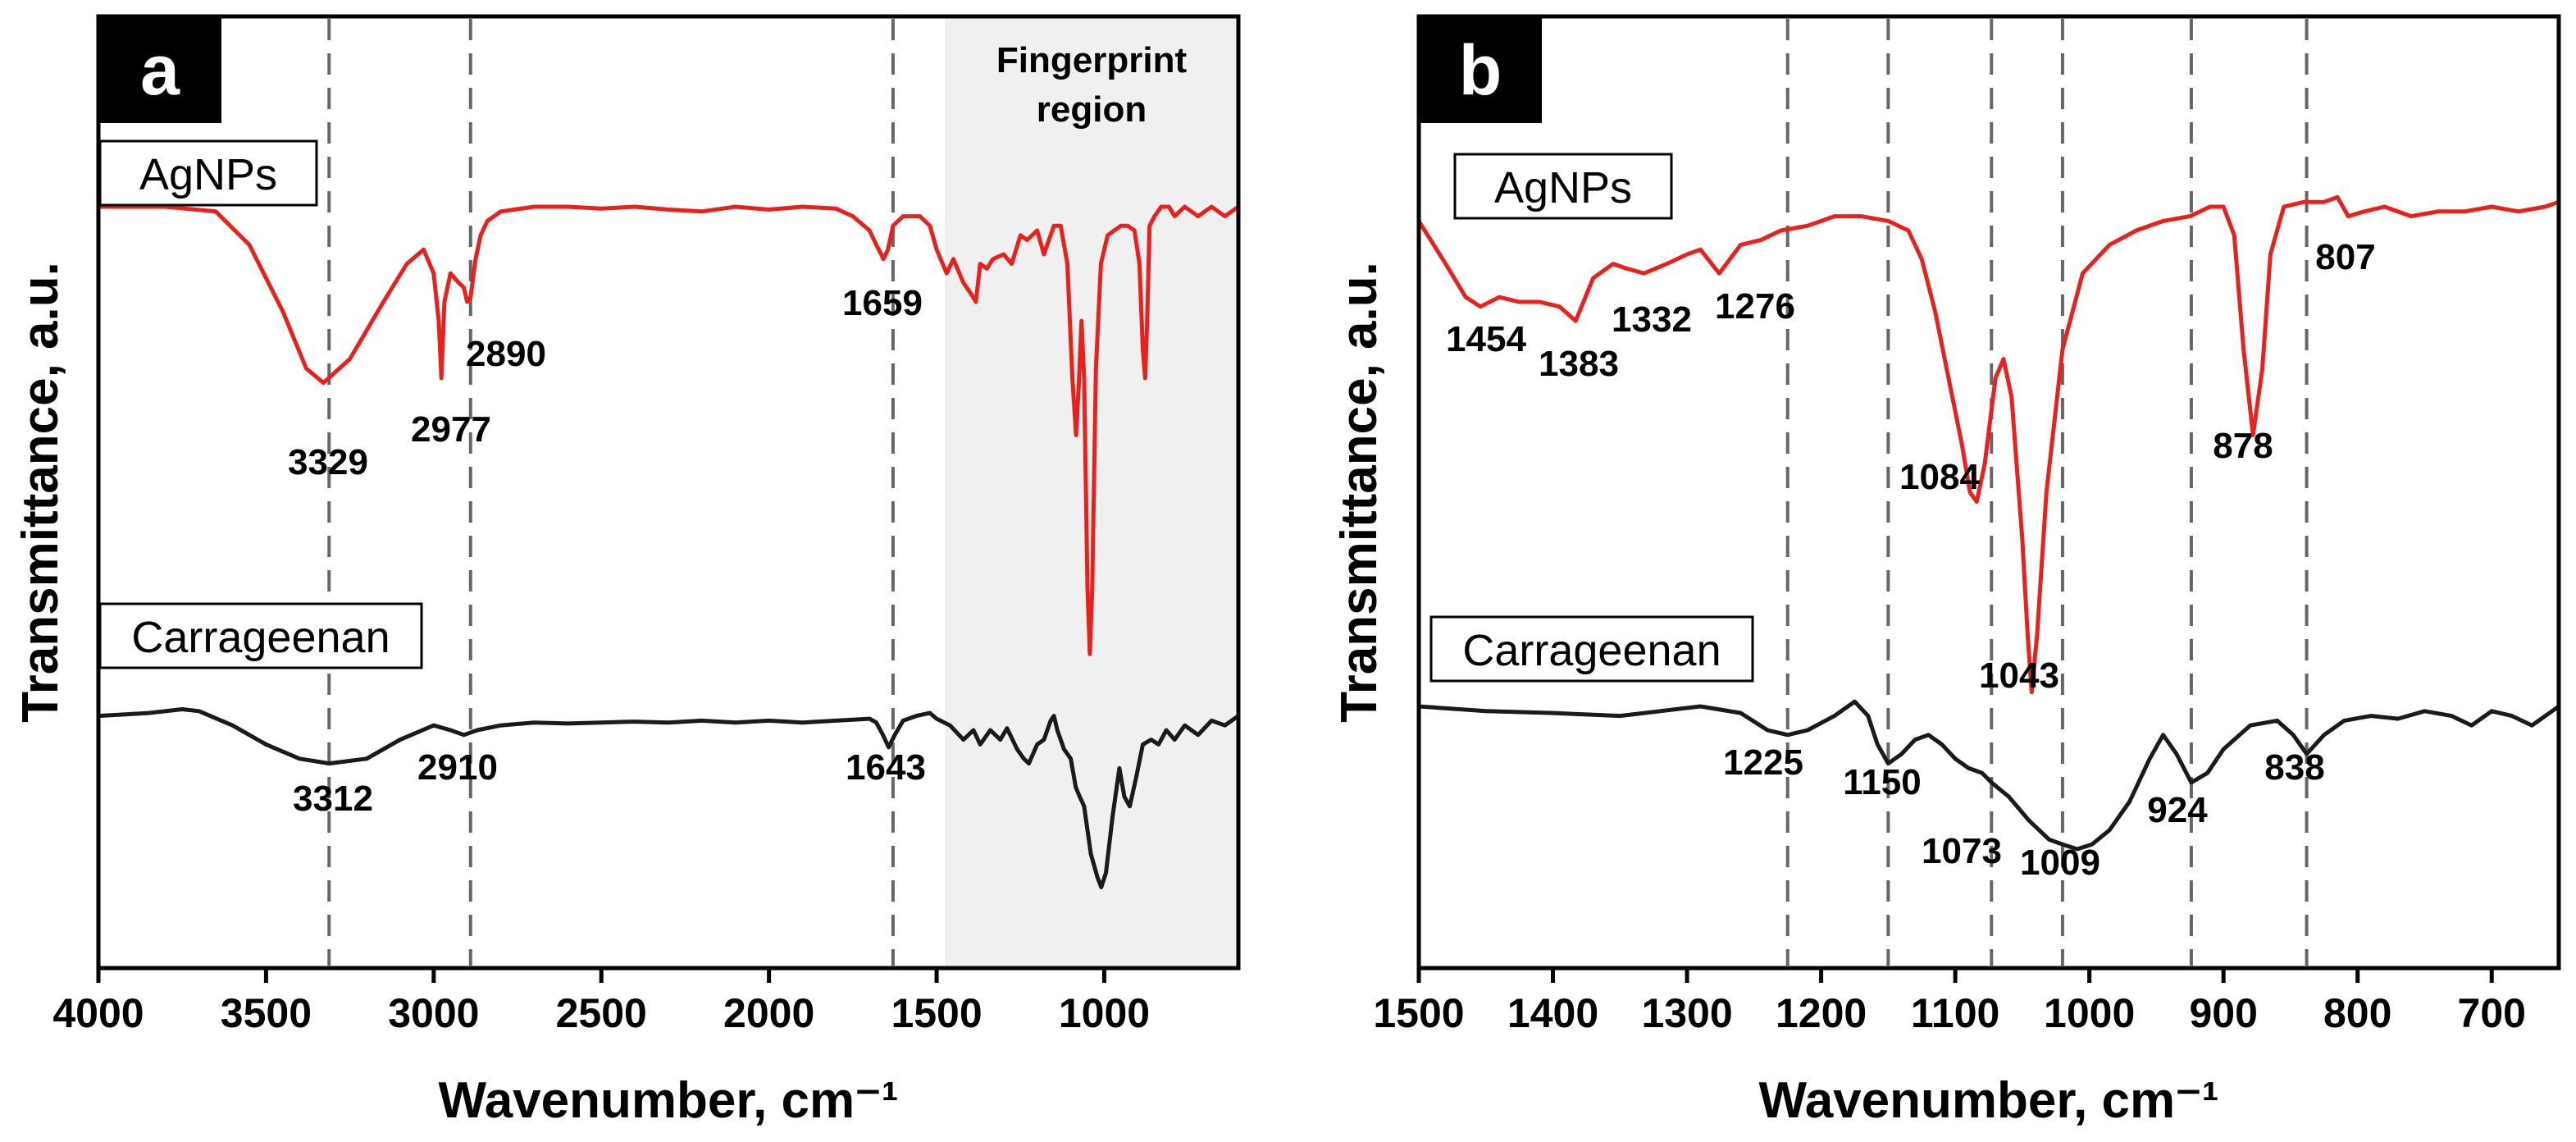 This screenshot has width=2576, height=1142. Describe the element at coordinates (1091, 492) in the screenshot. I see `fingerprint-region-shading` at that location.